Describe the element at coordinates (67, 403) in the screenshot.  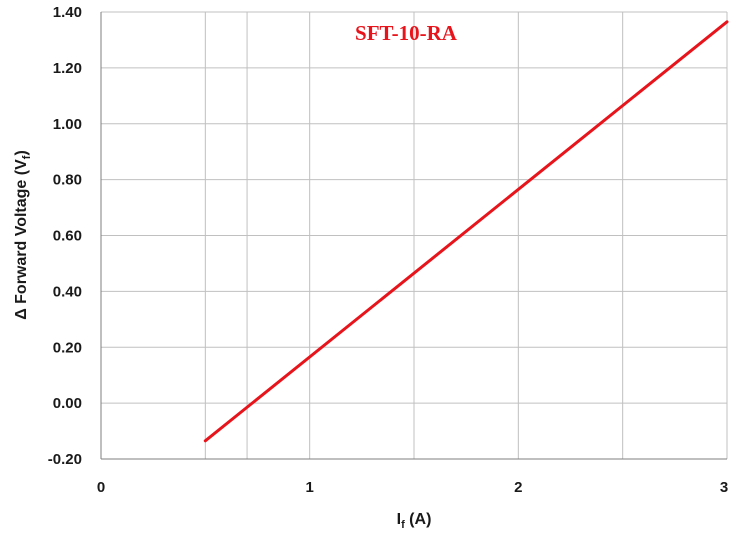
I see `y-tick-label: 0.00` at that location.